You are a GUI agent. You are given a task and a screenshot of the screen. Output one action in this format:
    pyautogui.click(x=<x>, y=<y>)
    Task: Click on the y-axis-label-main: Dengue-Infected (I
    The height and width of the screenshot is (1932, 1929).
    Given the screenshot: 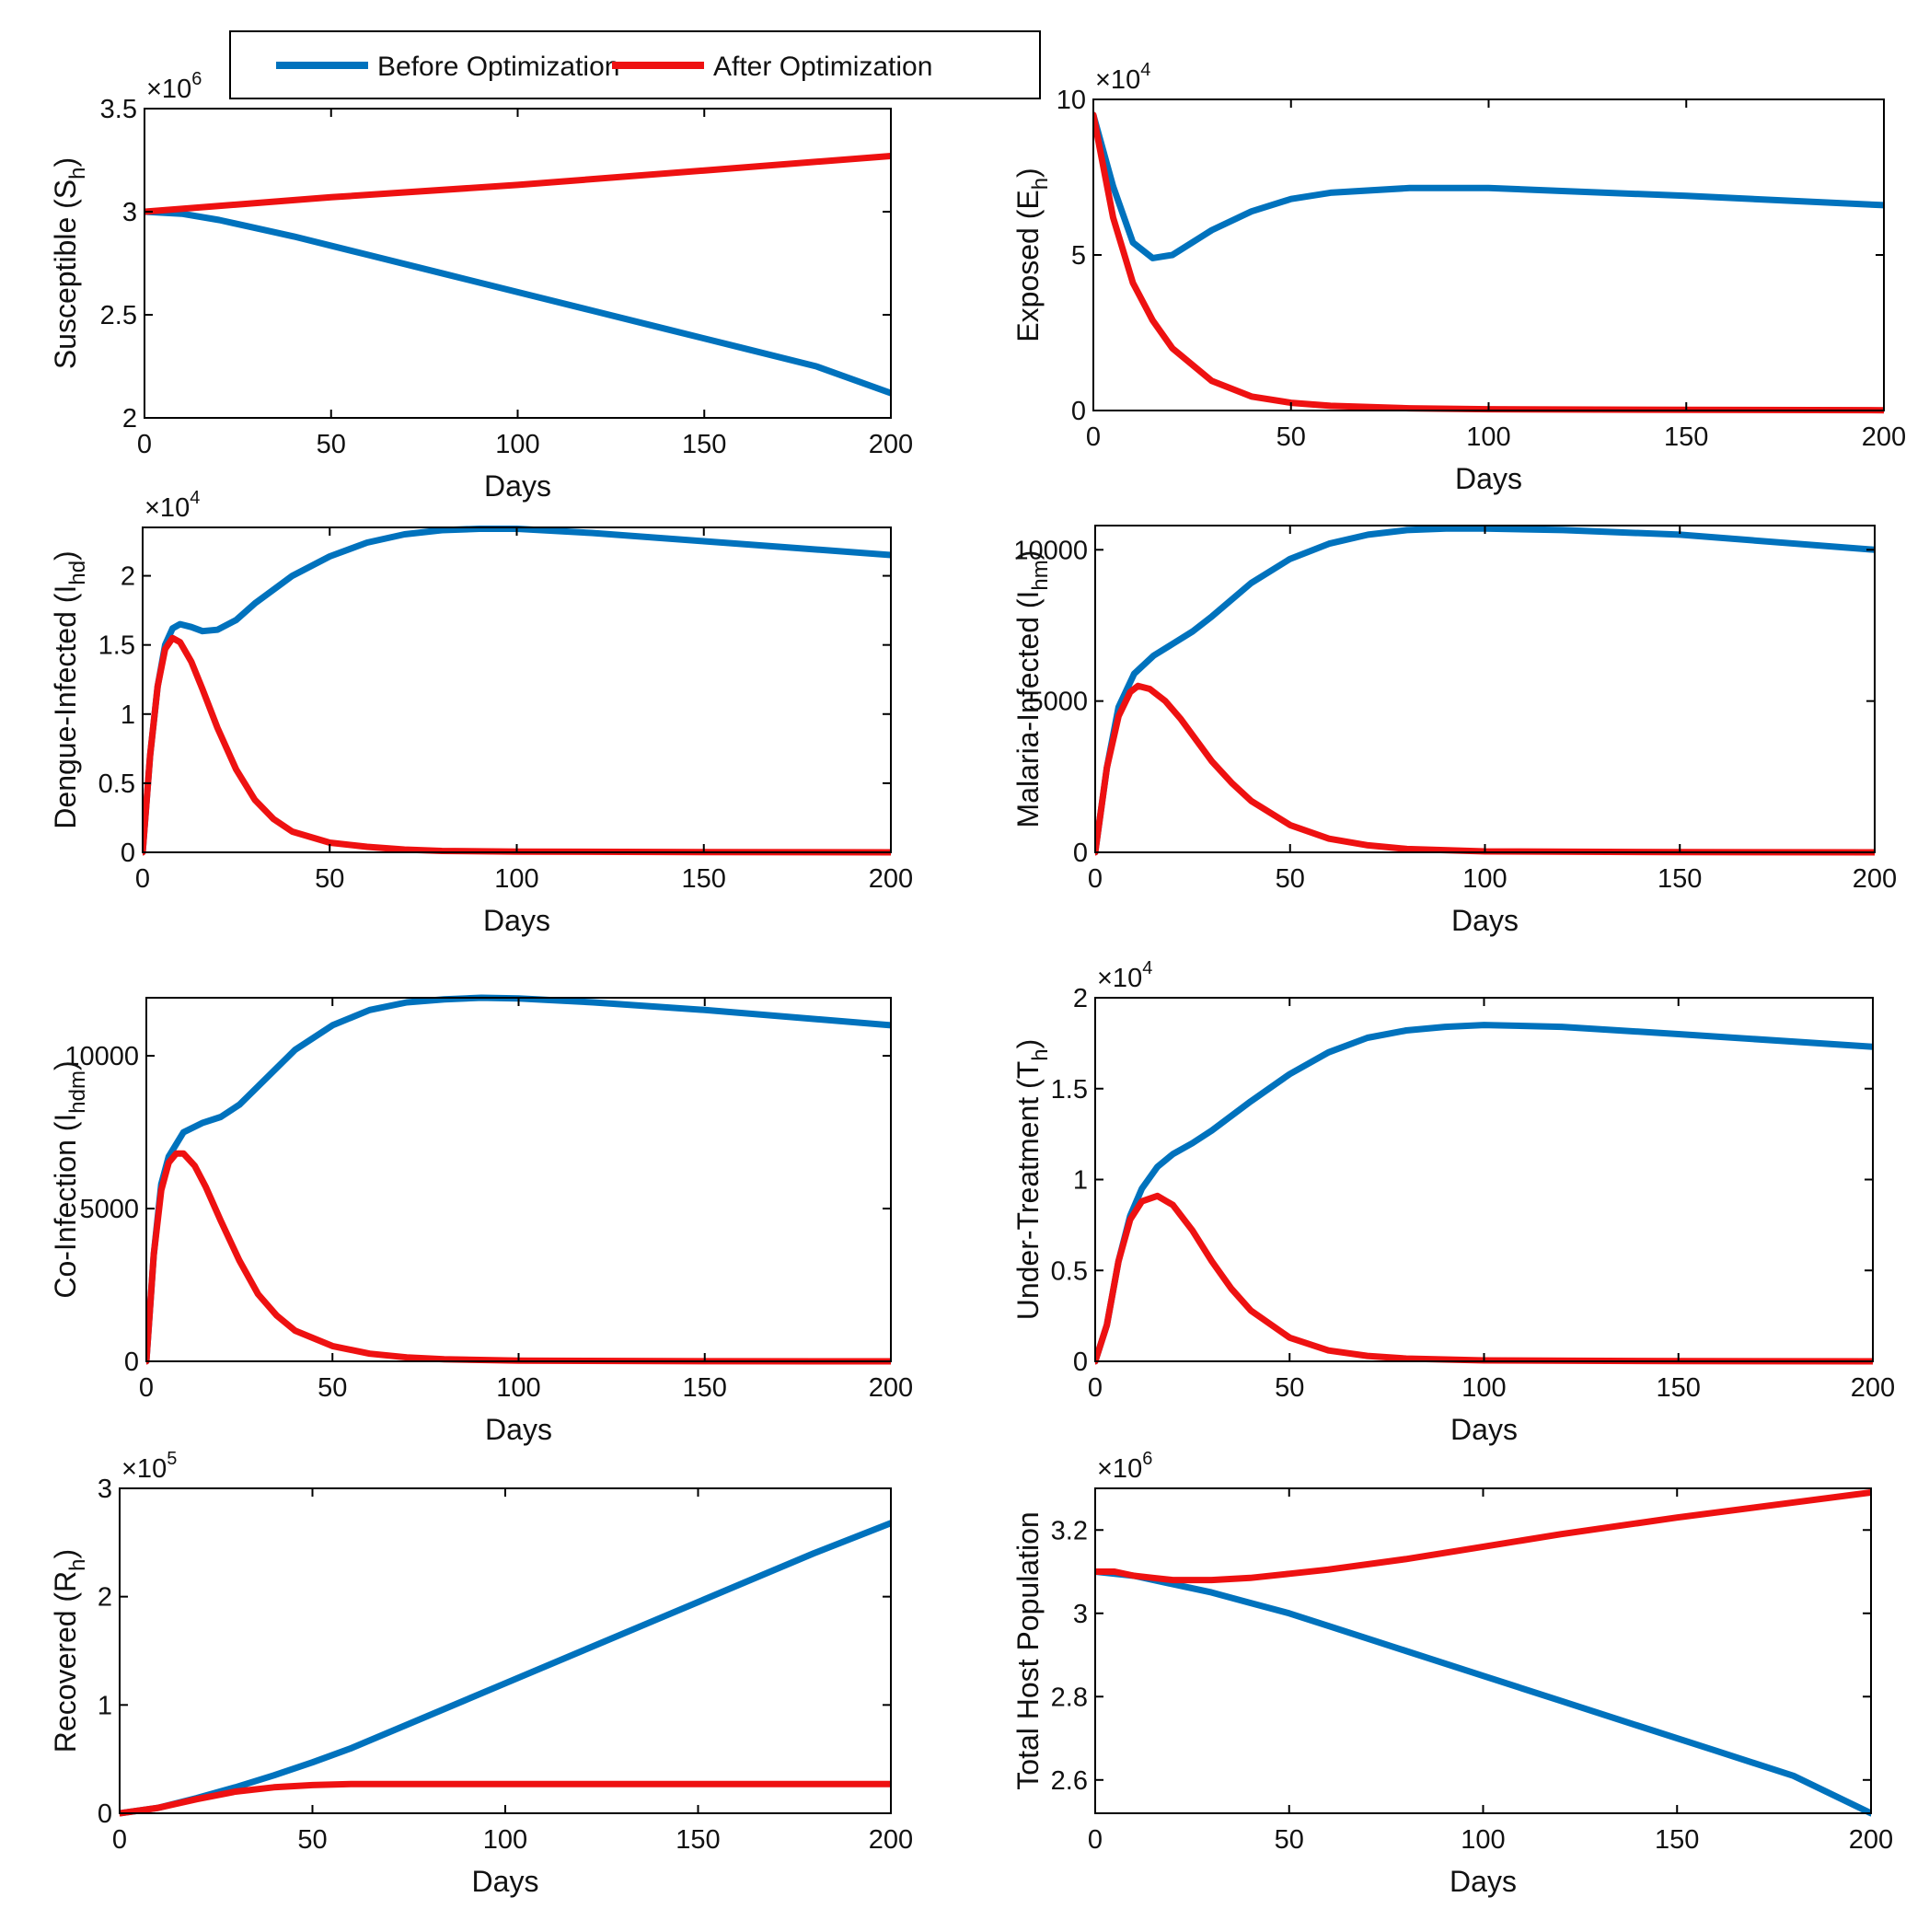 What is the action you would take?
    pyautogui.click(x=65, y=707)
    